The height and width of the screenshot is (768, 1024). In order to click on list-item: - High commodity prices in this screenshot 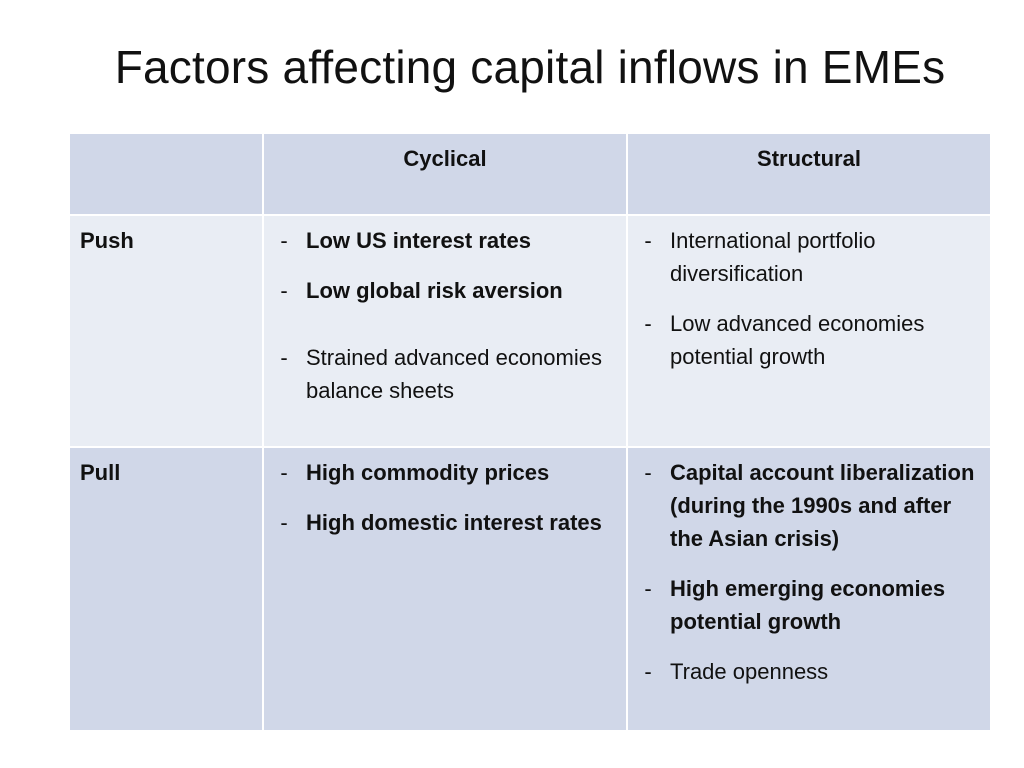, I will do `click(446, 472)`.